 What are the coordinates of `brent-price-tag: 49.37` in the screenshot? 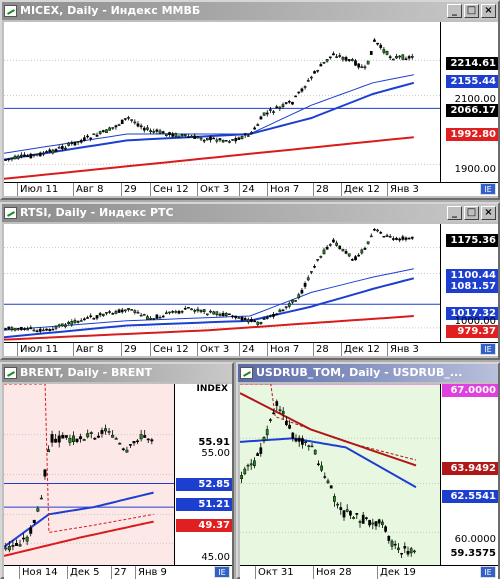 It's located at (204, 525).